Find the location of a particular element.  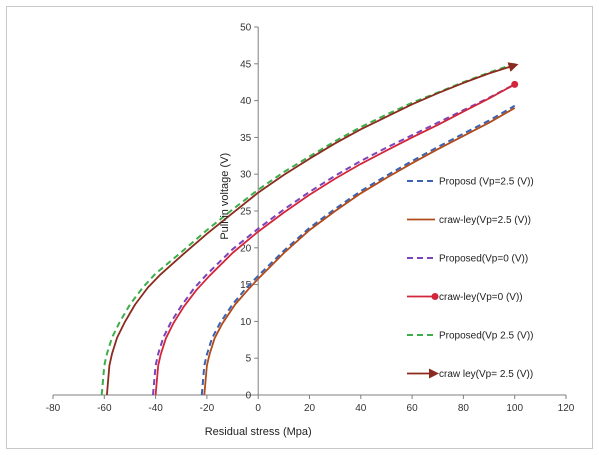

y-tick-label: 10 is located at coordinates (246, 322).